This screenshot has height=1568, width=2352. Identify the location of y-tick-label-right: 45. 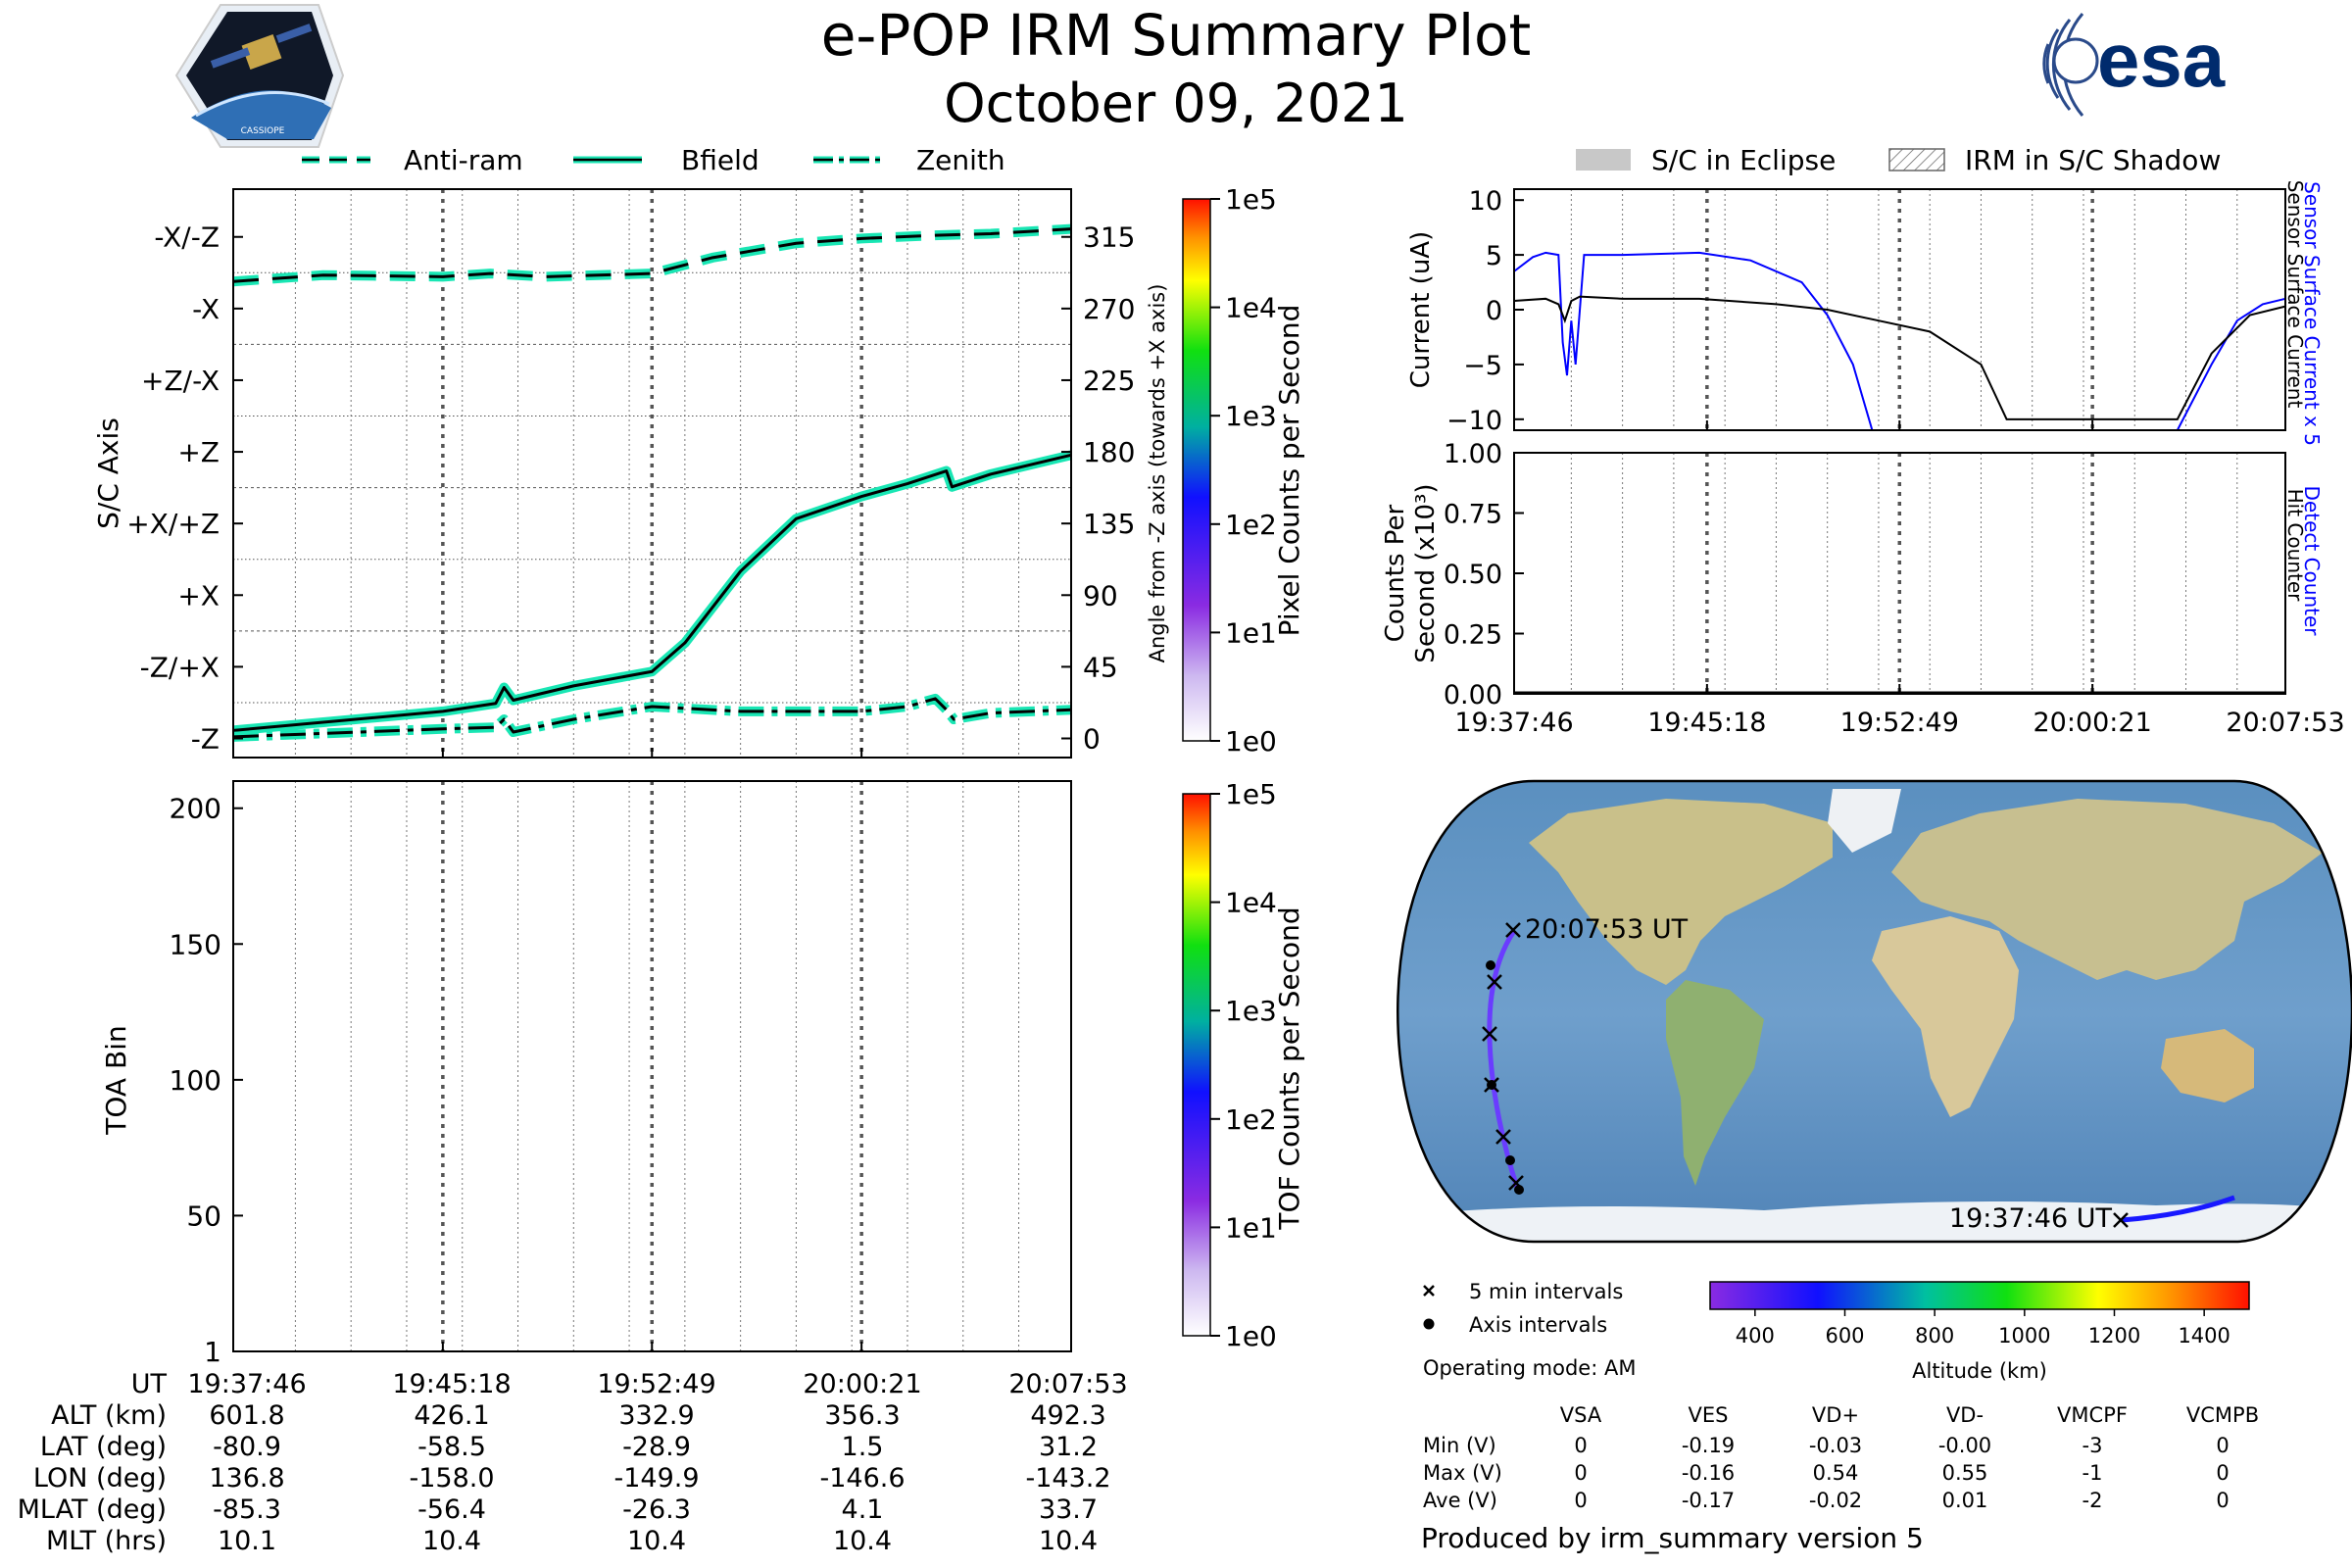
(1100, 667).